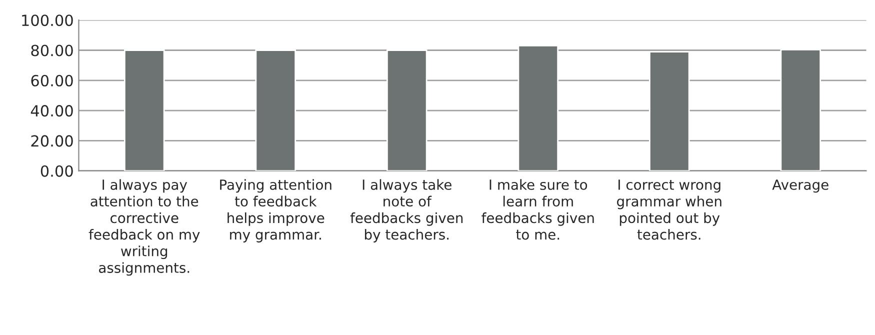 This screenshot has width=875, height=335. I want to click on x-tick-label: I always pay attention to the corrective feedback on my writing assignments., so click(144, 227).